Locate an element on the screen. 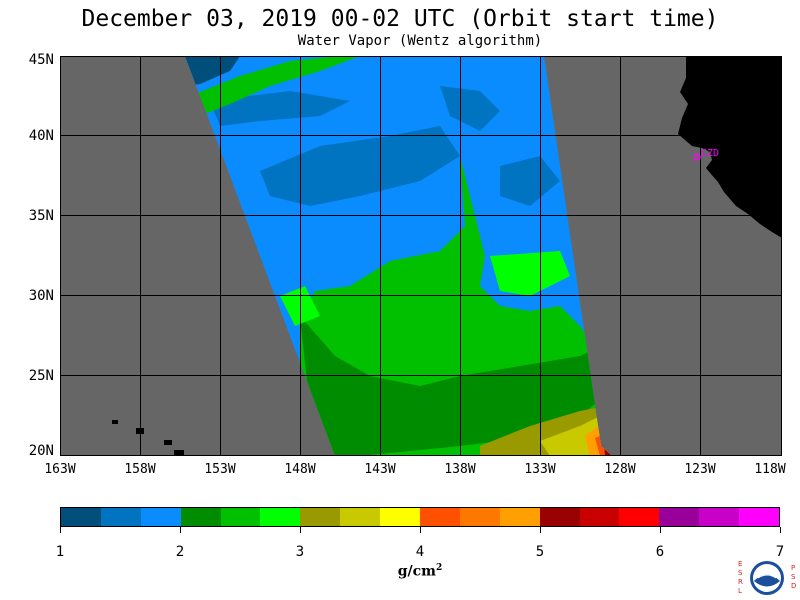 Image resolution: width=800 pixels, height=600 pixels. svg-text: P is located at coordinates (793, 568).